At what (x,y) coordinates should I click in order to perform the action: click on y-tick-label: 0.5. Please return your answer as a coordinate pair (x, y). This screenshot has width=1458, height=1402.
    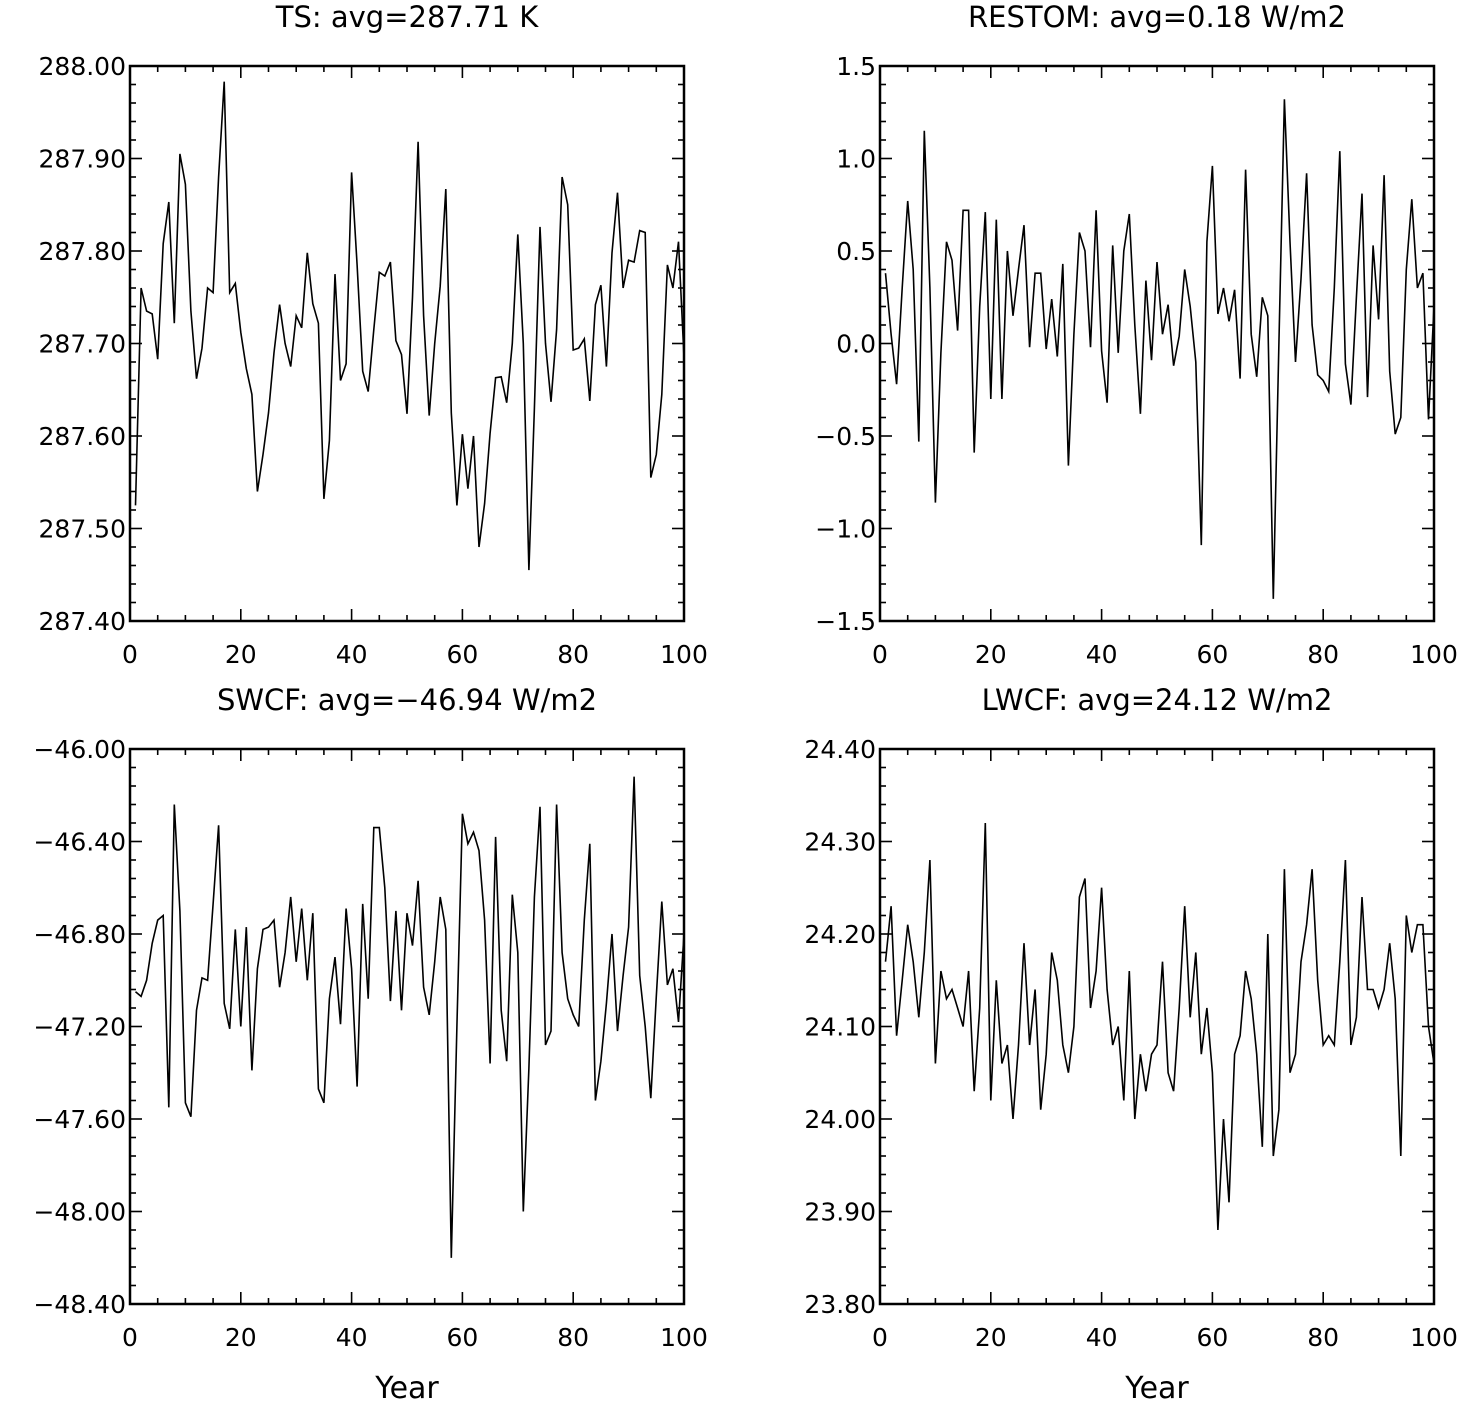
    Looking at the image, I should click on (856, 251).